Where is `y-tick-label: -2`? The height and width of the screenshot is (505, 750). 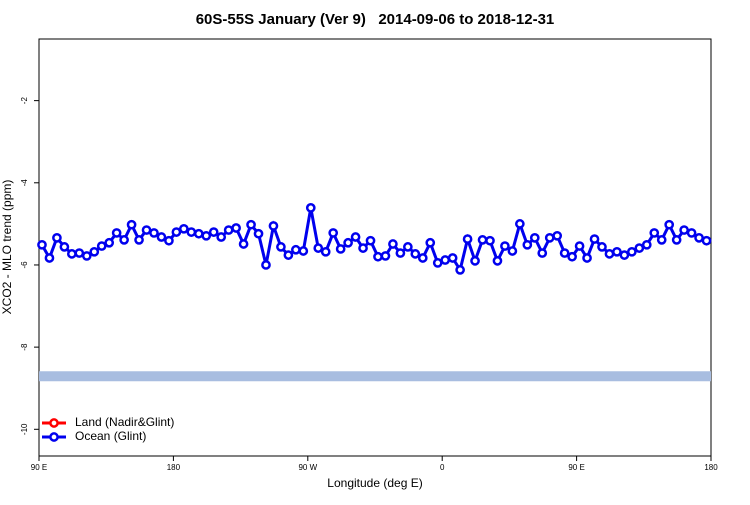 y-tick-label: -2 is located at coordinates (24, 101).